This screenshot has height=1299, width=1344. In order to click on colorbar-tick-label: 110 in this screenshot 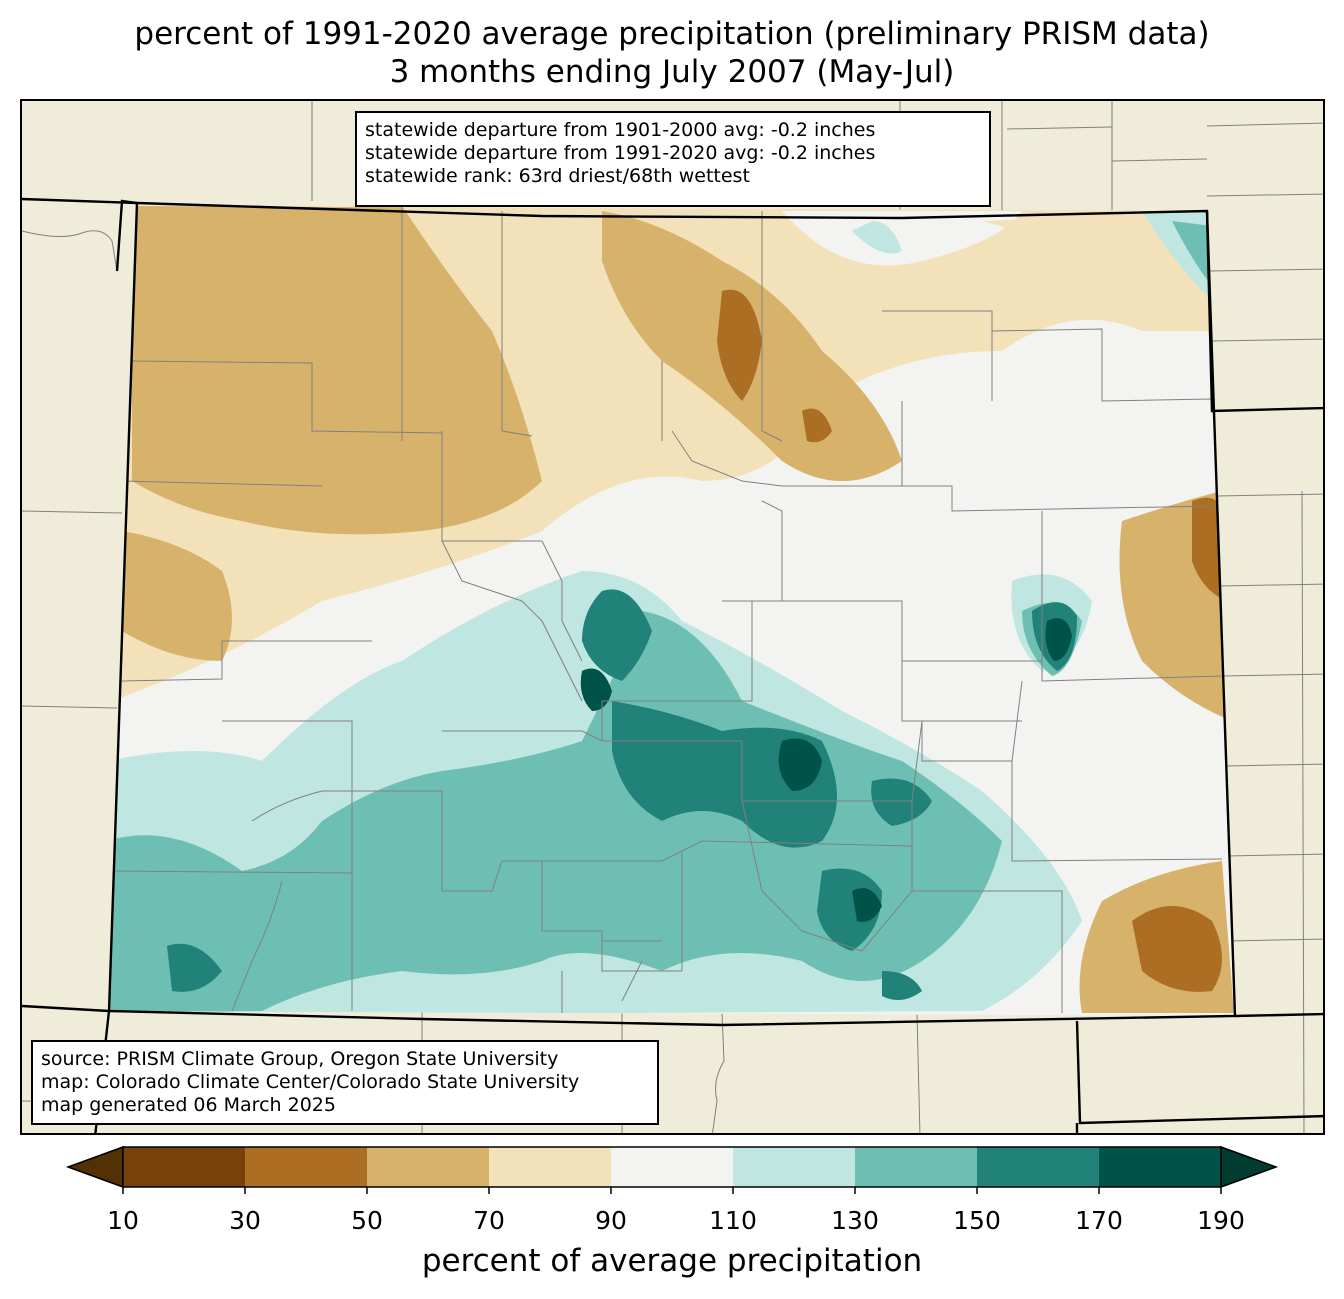, I will do `click(733, 1220)`.